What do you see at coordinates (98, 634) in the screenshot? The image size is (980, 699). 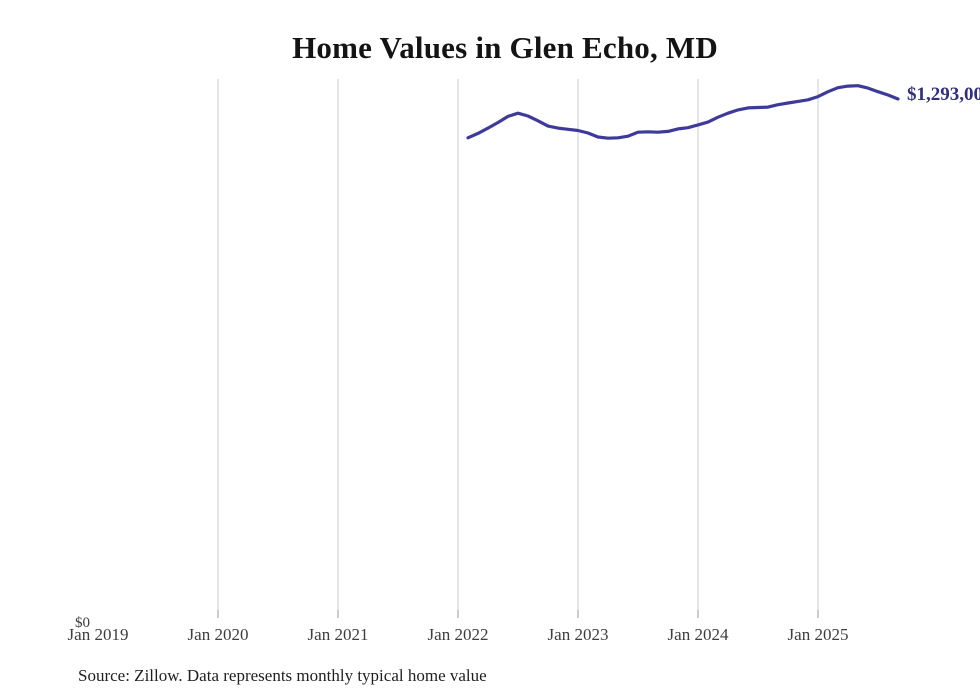 I see `x-label-jan-2019: Jan 2019` at bounding box center [98, 634].